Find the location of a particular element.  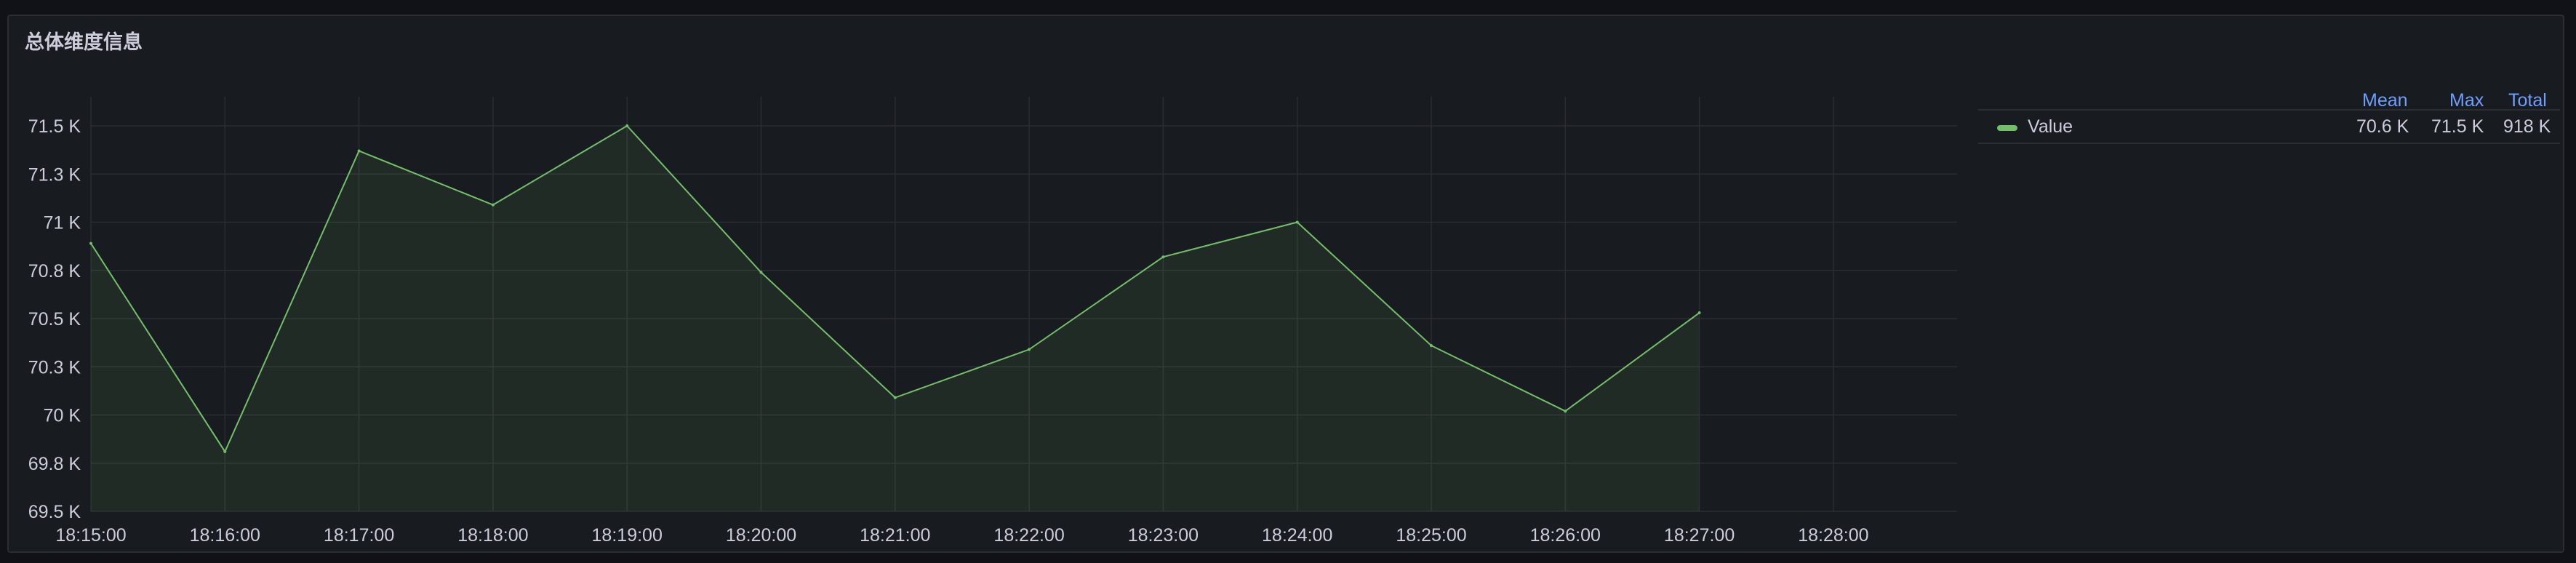

legend-header-total: Total is located at coordinates (2527, 100).